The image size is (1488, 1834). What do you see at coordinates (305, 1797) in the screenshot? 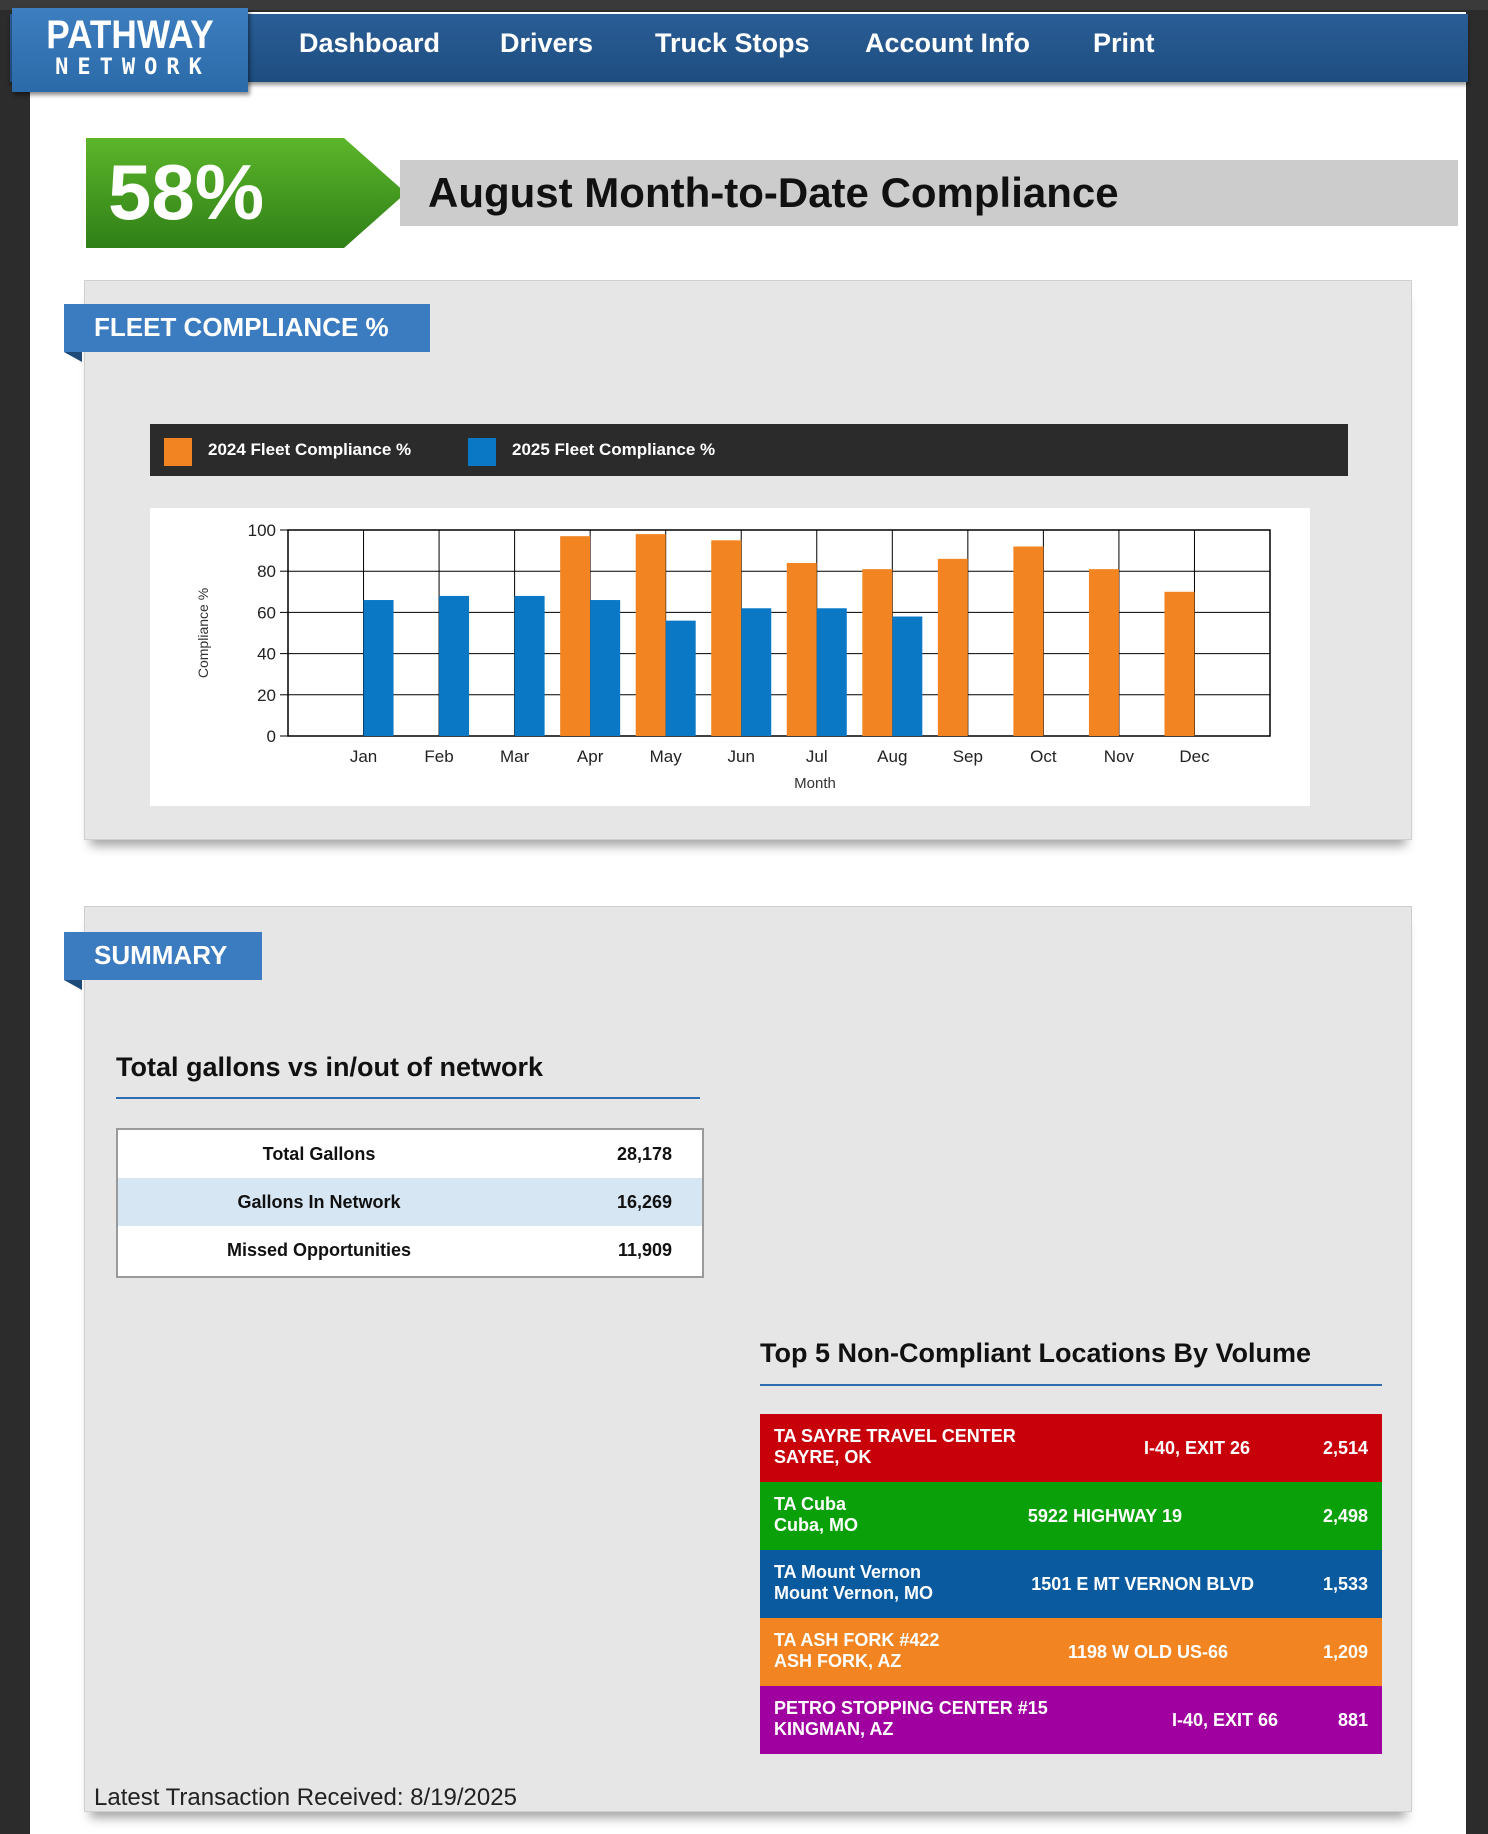
I see `latest-transaction: Latest Transaction Received: 8/19/2025` at bounding box center [305, 1797].